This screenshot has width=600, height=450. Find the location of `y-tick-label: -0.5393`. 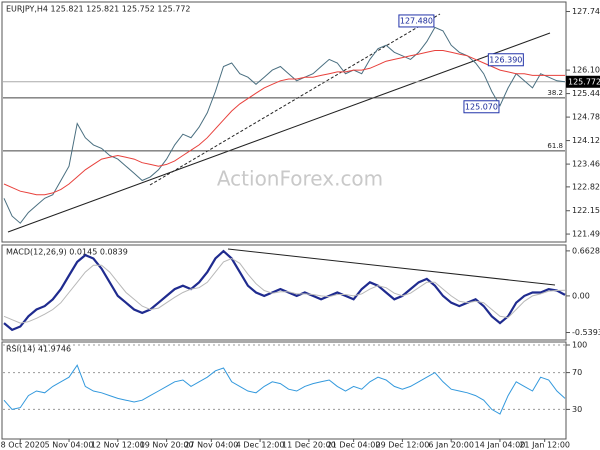

y-tick-label: -0.5393 is located at coordinates (586, 332).